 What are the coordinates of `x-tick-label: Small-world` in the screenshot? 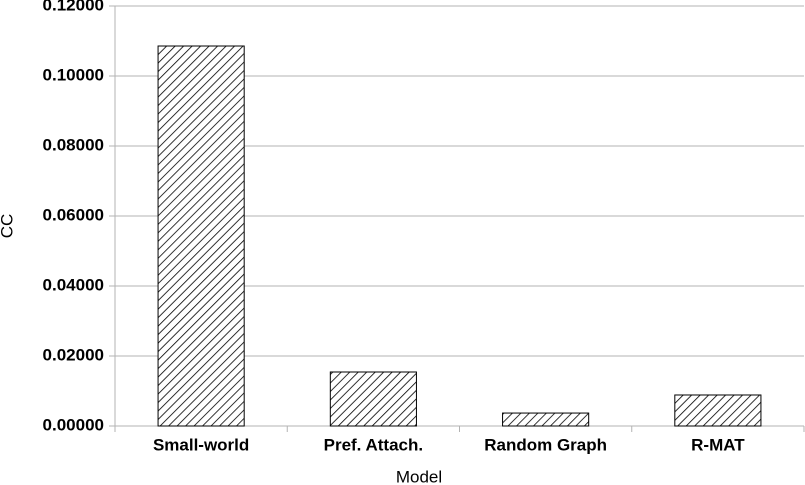 It's located at (201, 444).